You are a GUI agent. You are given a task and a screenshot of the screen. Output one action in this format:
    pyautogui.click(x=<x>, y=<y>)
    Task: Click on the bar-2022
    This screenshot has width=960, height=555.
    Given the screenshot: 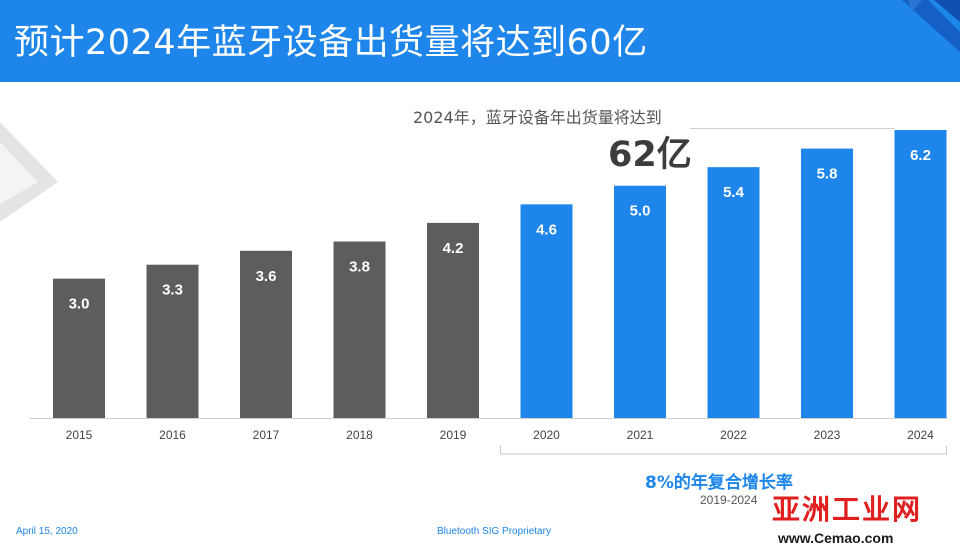 What is the action you would take?
    pyautogui.click(x=733, y=292)
    